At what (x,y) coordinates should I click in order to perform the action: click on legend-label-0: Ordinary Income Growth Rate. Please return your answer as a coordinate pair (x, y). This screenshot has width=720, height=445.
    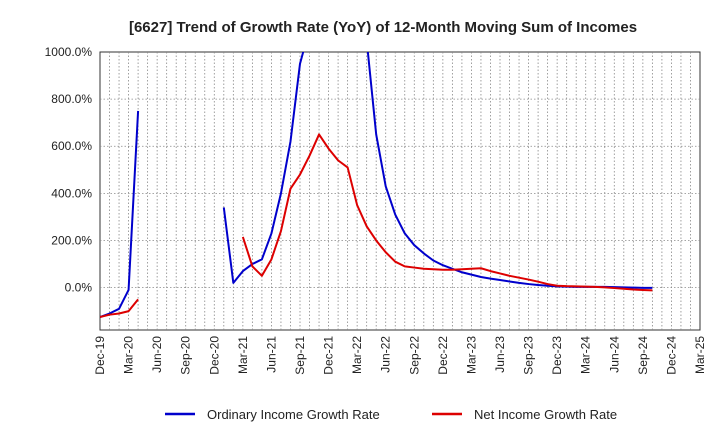
    Looking at the image, I should click on (293, 414).